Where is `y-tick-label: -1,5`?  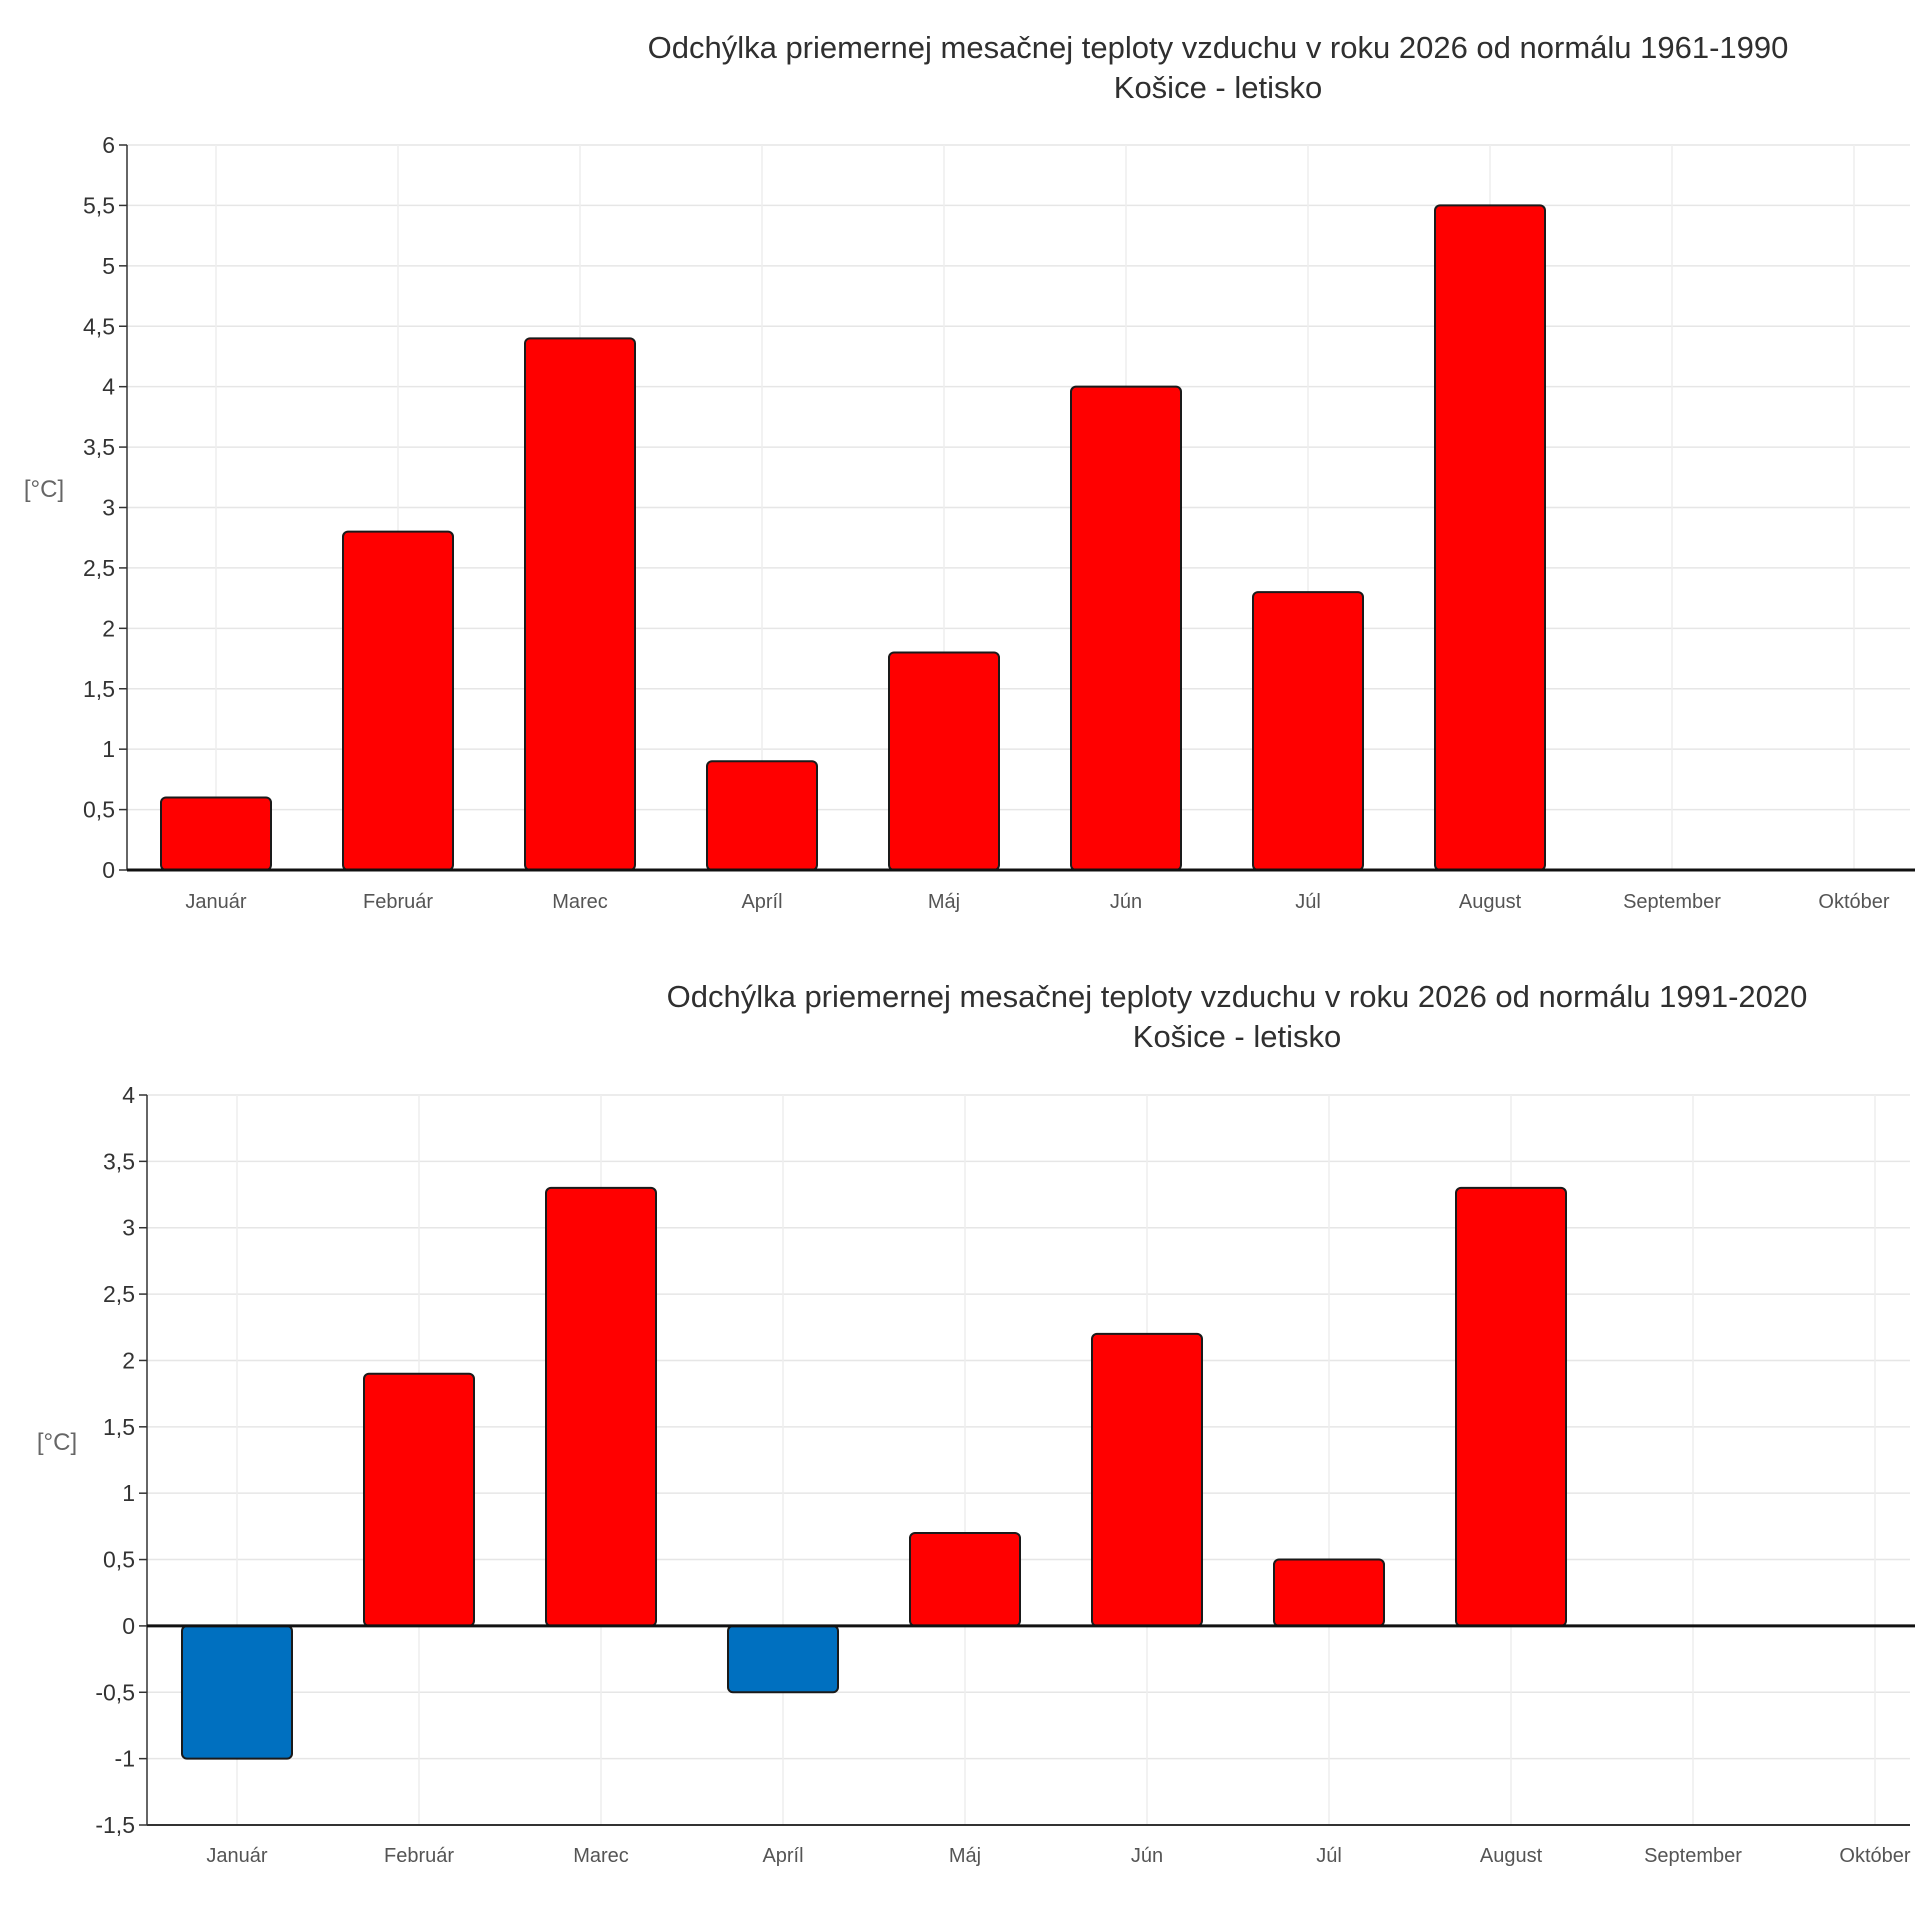
y-tick-label: -1,5 is located at coordinates (115, 1825).